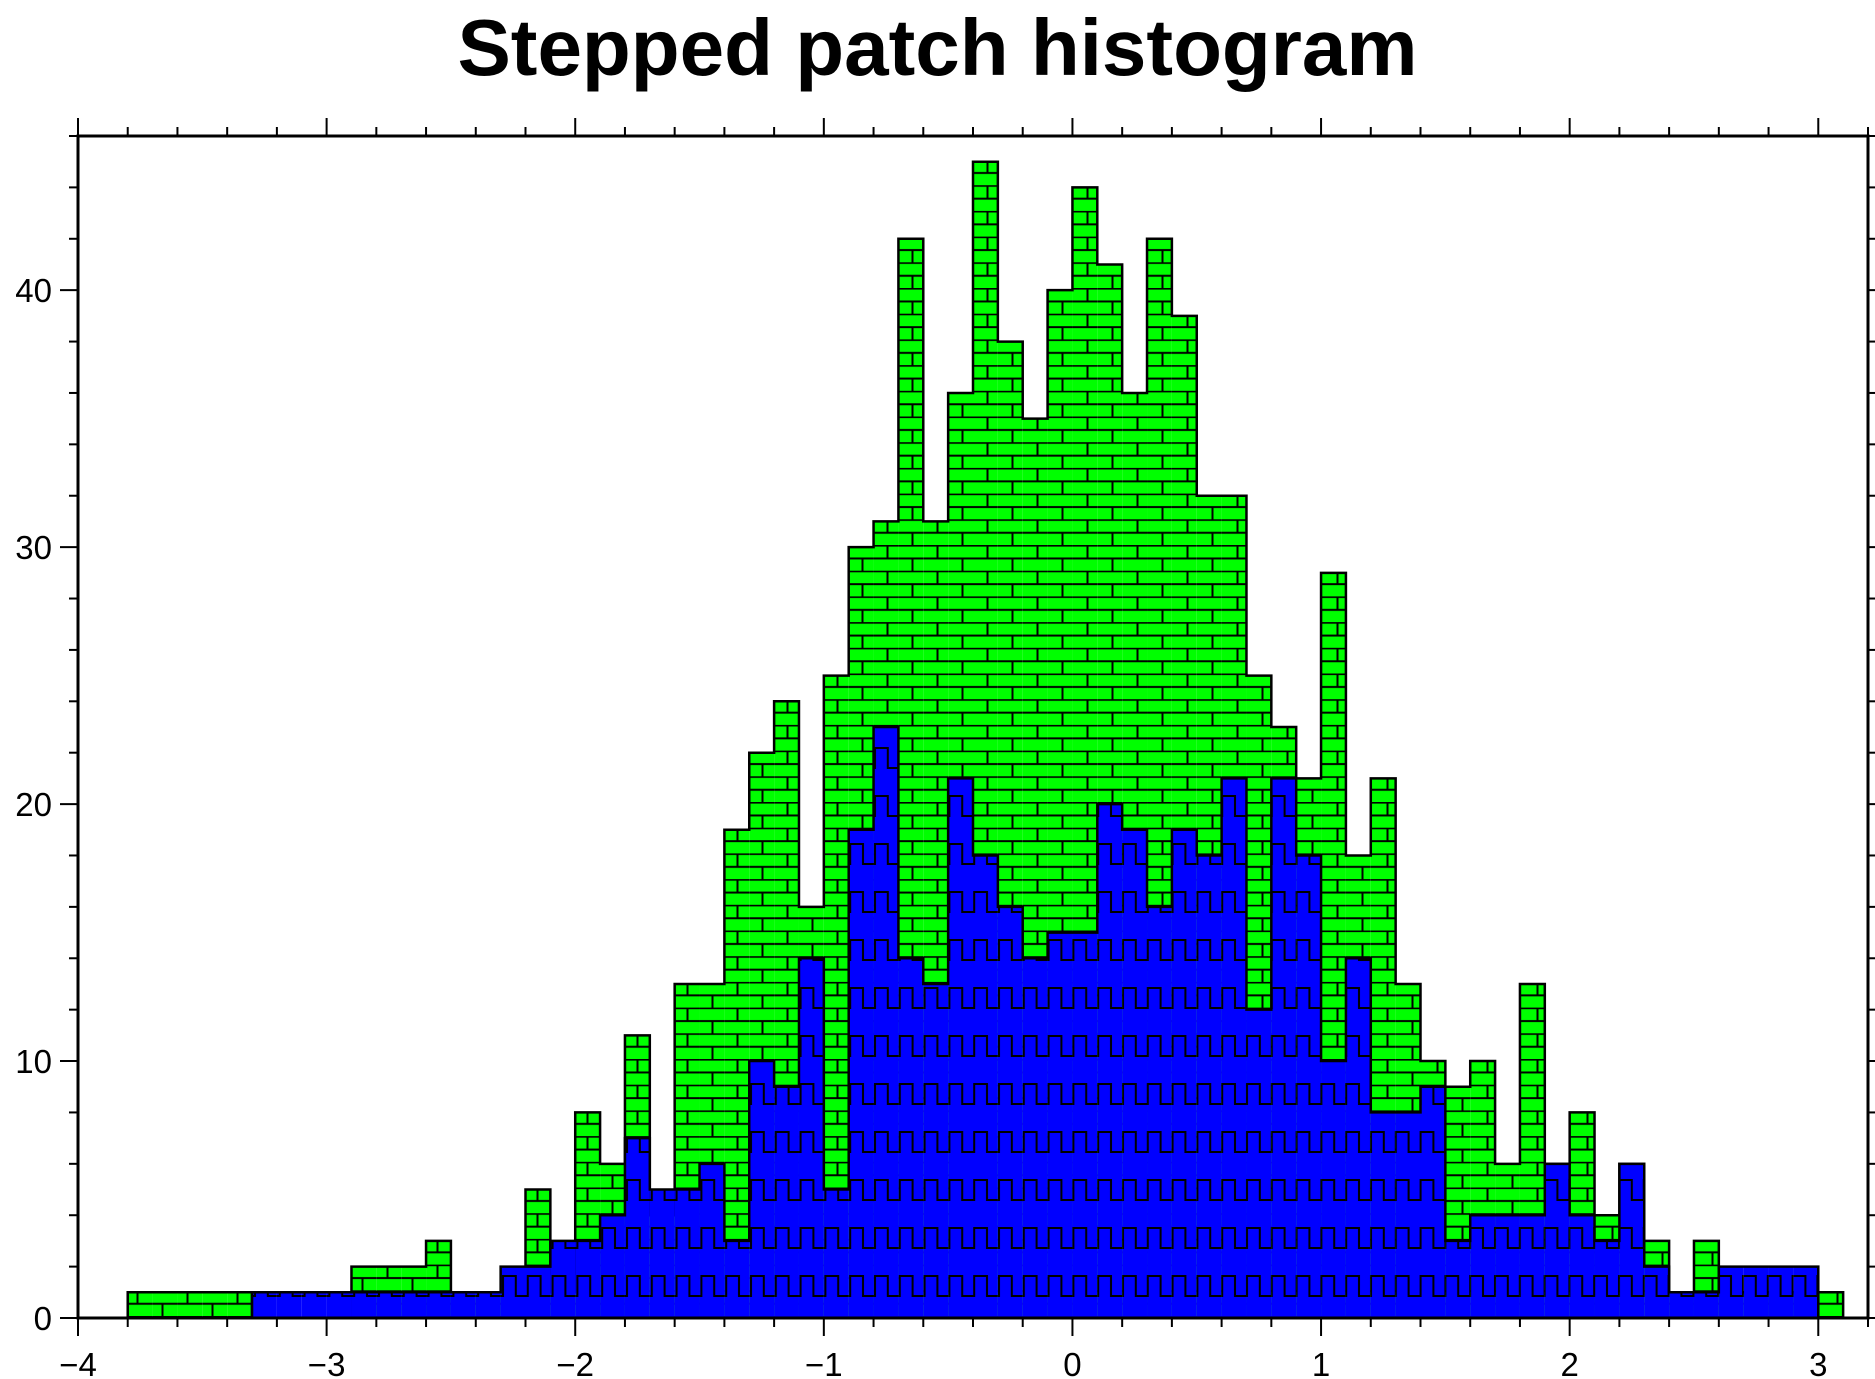  Describe the element at coordinates (937, 47) in the screenshot. I see `chart-title: Stepped patch histogram` at that location.